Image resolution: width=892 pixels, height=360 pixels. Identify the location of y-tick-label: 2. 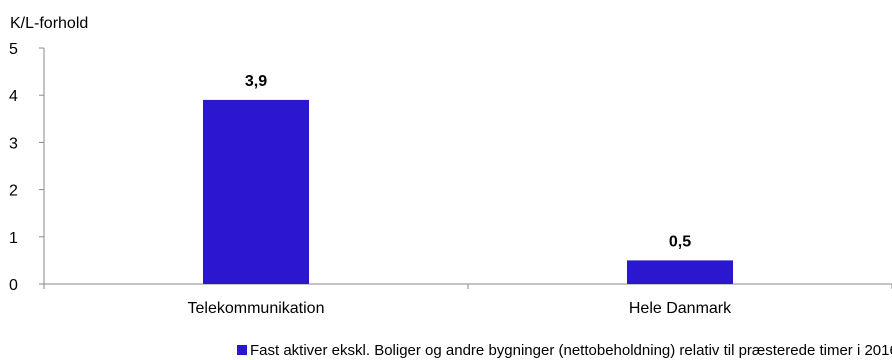
(13, 191).